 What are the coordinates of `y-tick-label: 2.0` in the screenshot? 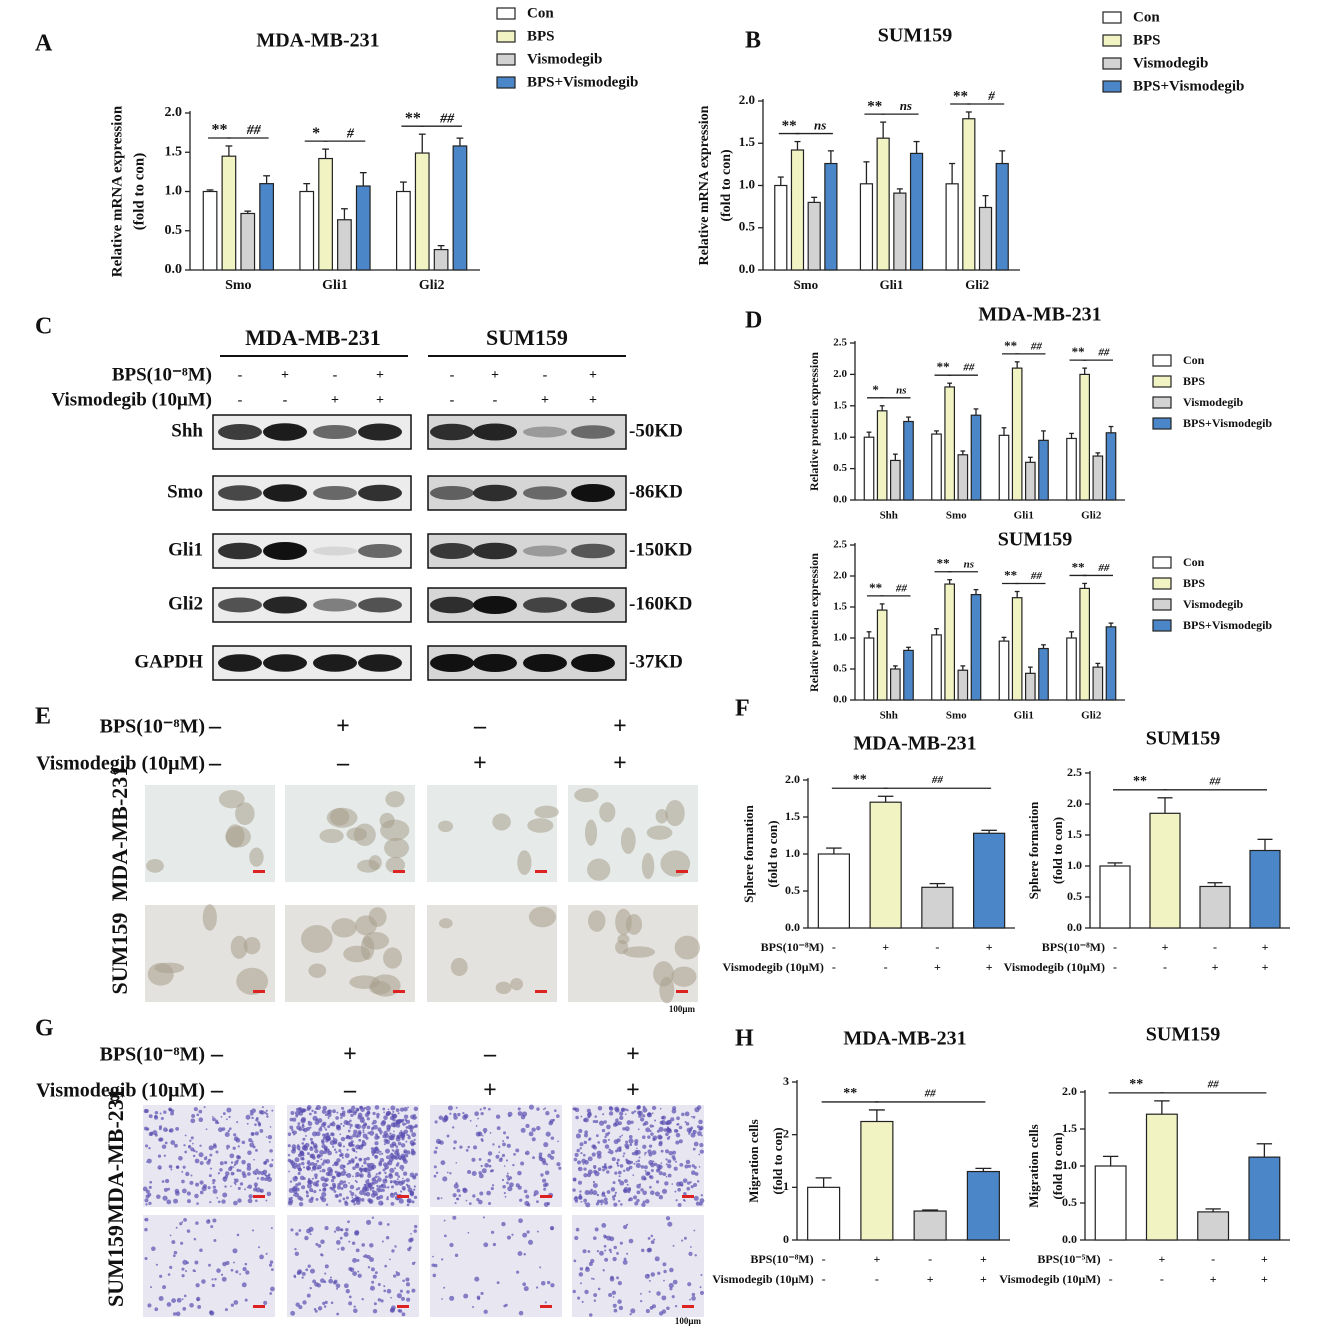 It's located at (840, 576).